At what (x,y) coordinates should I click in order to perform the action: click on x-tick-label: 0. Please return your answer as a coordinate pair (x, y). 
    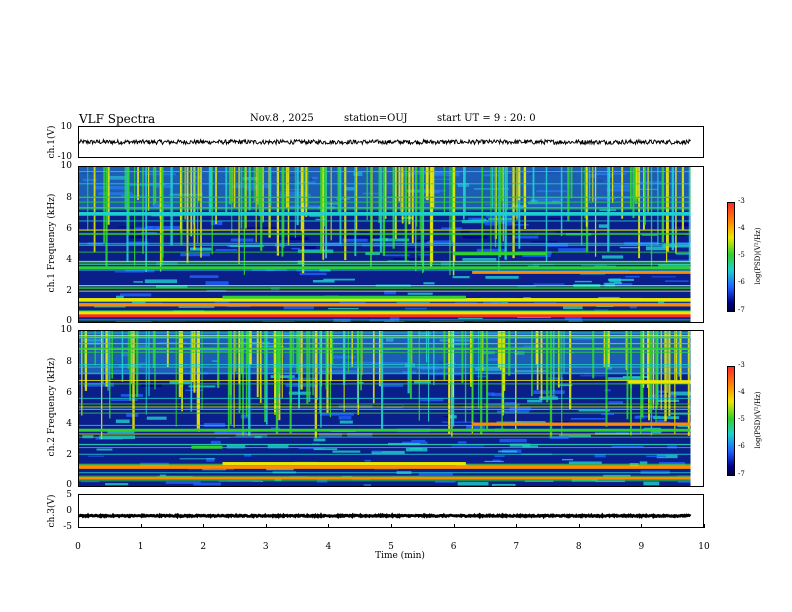
    Looking at the image, I should click on (78, 547).